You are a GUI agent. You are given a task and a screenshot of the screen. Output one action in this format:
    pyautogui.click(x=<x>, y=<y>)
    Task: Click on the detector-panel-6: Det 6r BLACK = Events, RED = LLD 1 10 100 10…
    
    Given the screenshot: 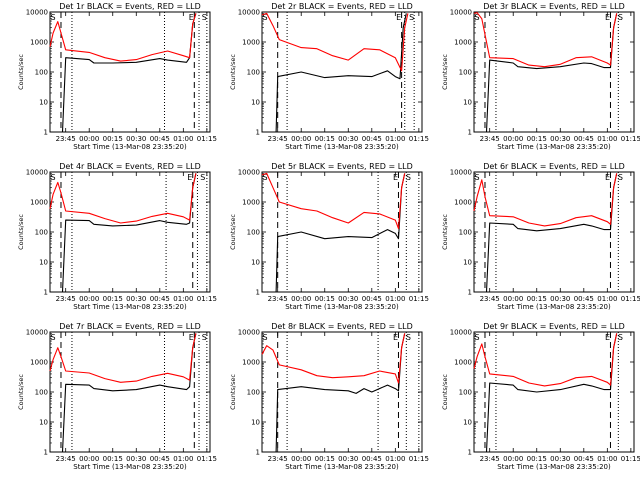 What is the action you would take?
    pyautogui.click(x=540, y=236)
    